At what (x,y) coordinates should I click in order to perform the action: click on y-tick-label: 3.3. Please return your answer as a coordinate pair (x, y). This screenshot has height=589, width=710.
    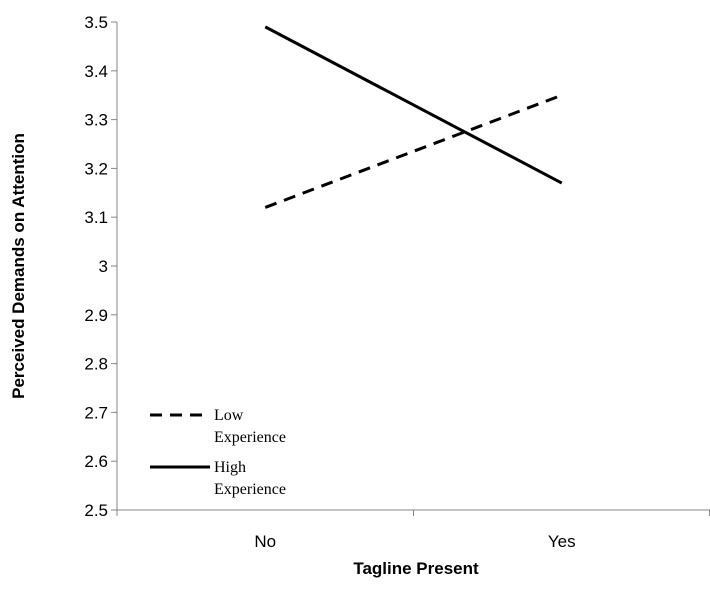
    Looking at the image, I should click on (96, 120).